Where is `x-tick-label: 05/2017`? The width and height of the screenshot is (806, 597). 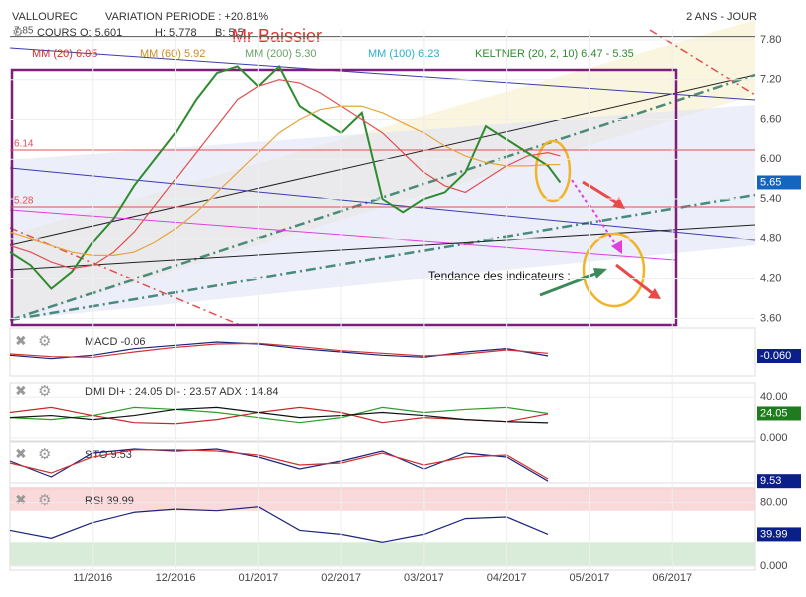
x-tick-label: 05/2017 is located at coordinates (590, 578).